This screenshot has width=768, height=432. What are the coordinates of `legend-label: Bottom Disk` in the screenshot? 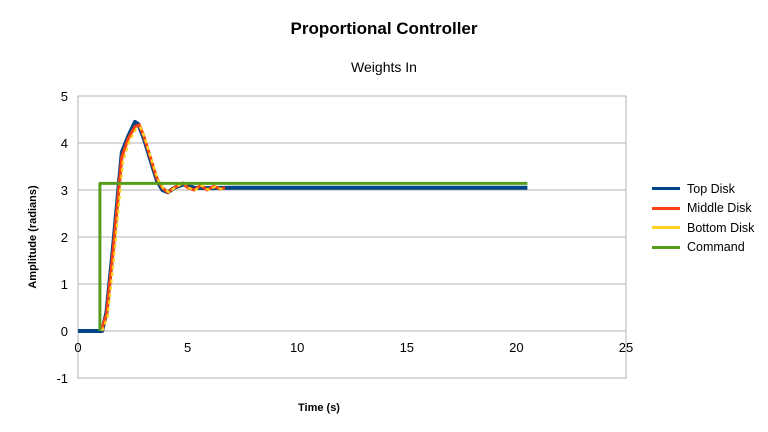 It's located at (721, 227).